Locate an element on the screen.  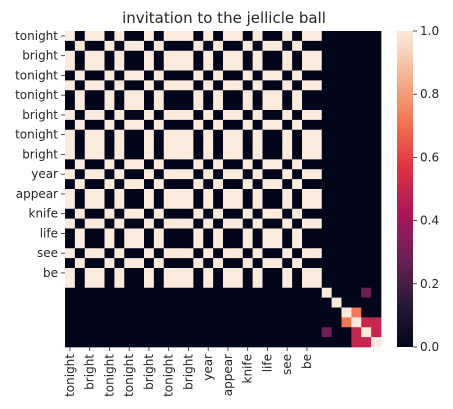
y-tick-label: knife is located at coordinates (44, 214).